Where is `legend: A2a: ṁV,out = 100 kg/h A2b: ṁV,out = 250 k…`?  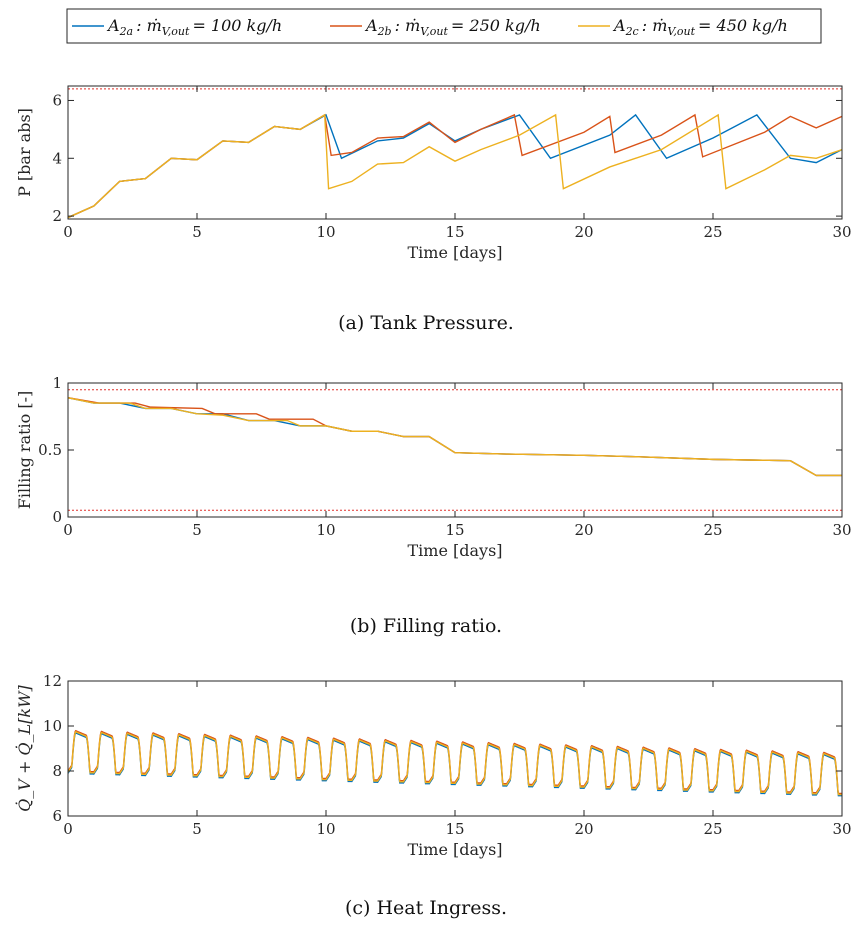
legend: A2a: ṁV,out = 100 kg/h A2b: ṁV,out = 250 k… is located at coordinates (444, 26).